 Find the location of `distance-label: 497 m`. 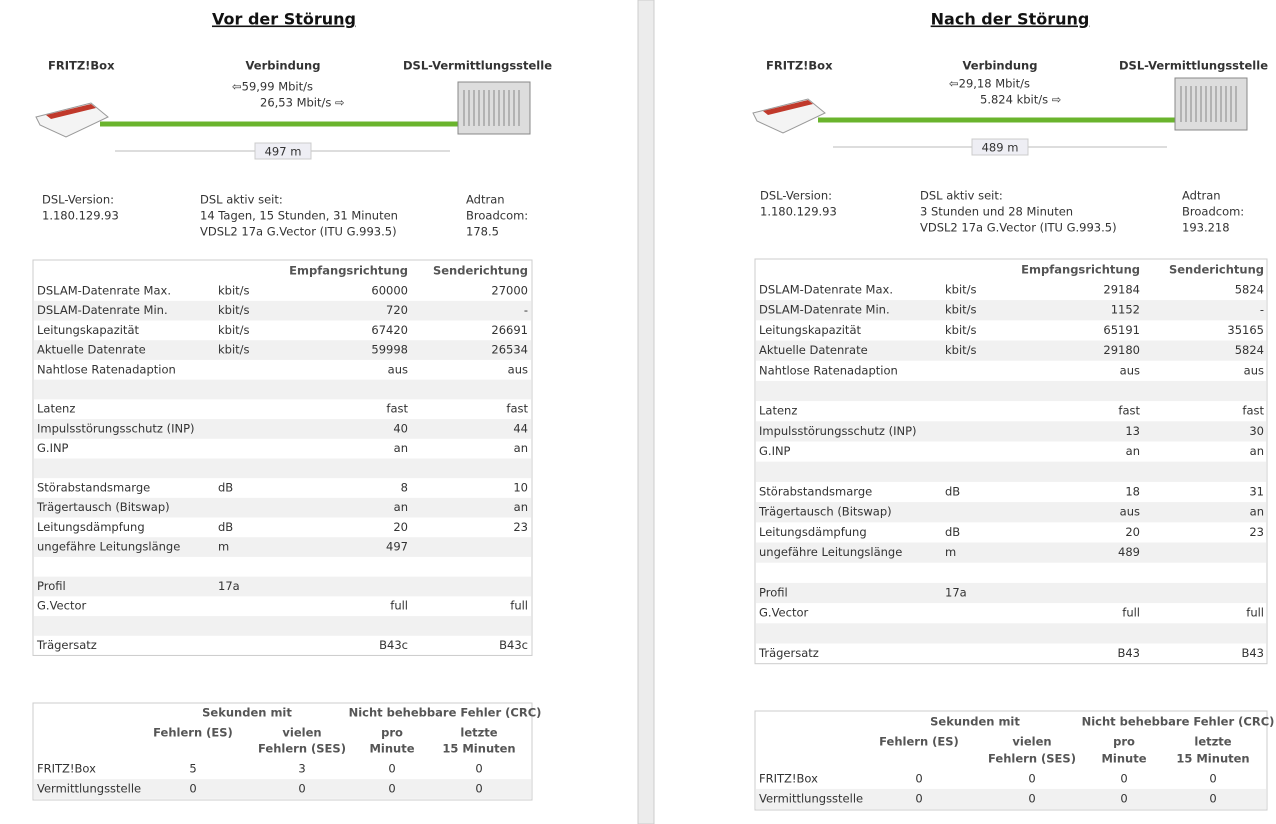

distance-label: 497 m is located at coordinates (283, 152).